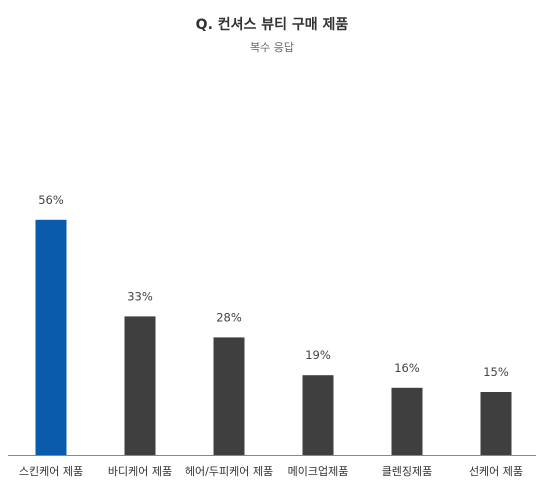  What do you see at coordinates (272, 47) in the screenshot?
I see `chart-subtitle: 복수 응답` at bounding box center [272, 47].